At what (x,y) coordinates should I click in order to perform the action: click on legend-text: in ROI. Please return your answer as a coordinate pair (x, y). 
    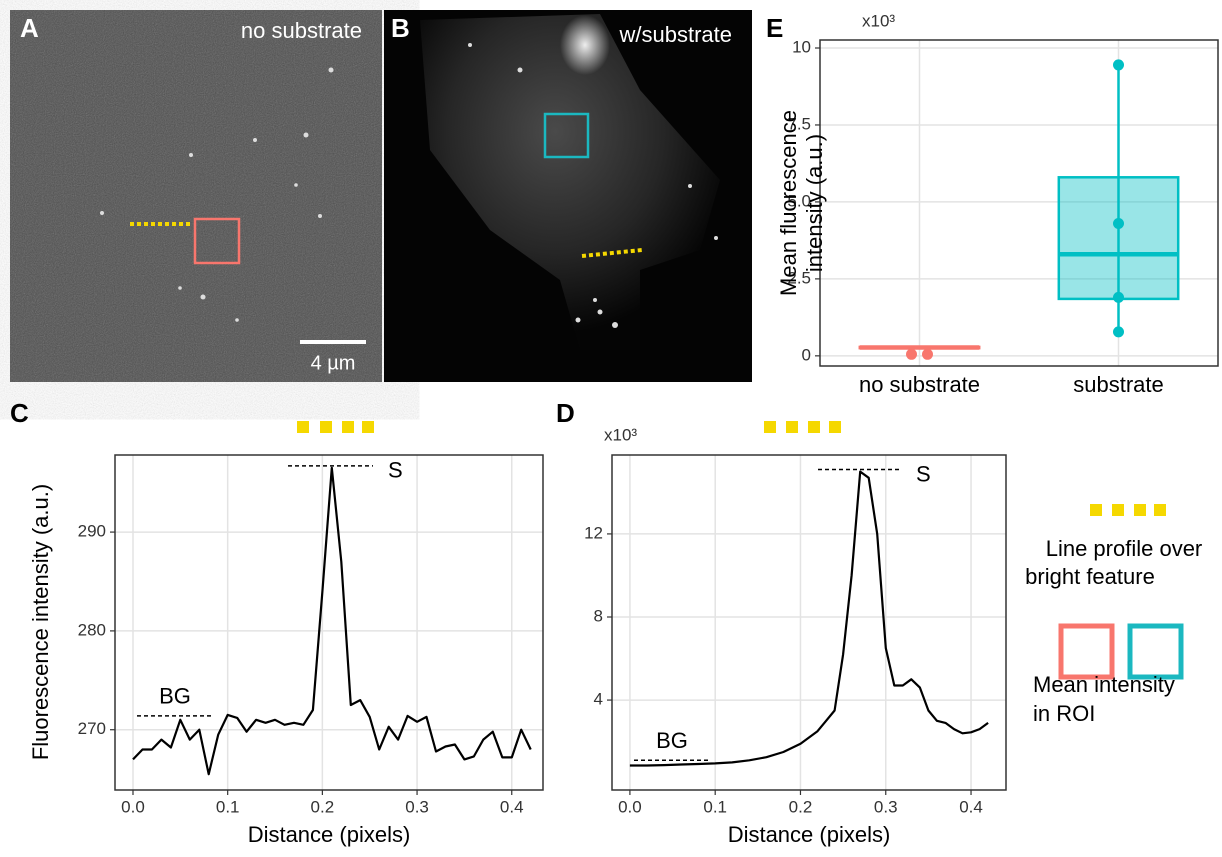
    Looking at the image, I should click on (1064, 713).